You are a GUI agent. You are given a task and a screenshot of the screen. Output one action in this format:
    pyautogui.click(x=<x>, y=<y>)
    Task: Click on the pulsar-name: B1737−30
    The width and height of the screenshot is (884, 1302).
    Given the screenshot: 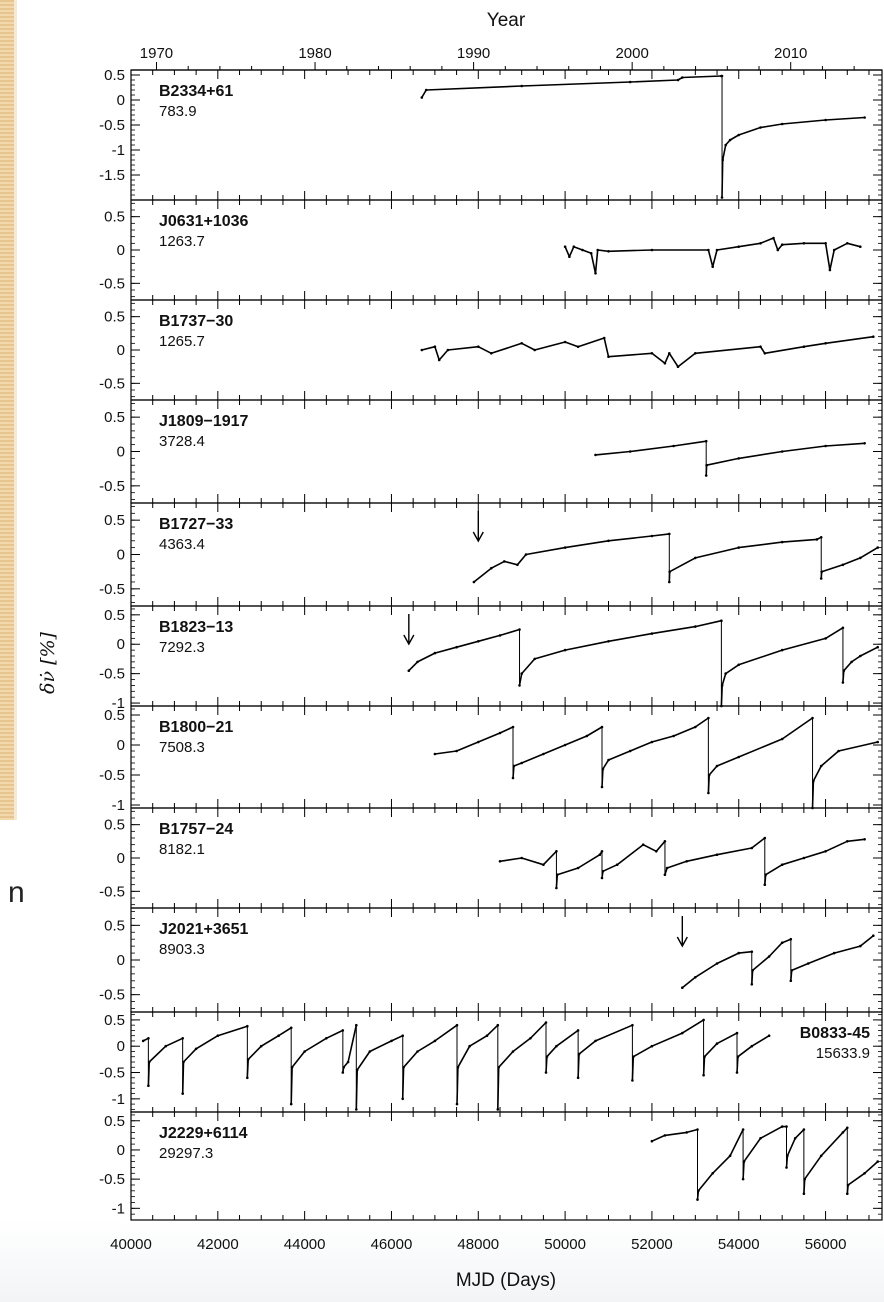 What is the action you would take?
    pyautogui.click(x=196, y=321)
    